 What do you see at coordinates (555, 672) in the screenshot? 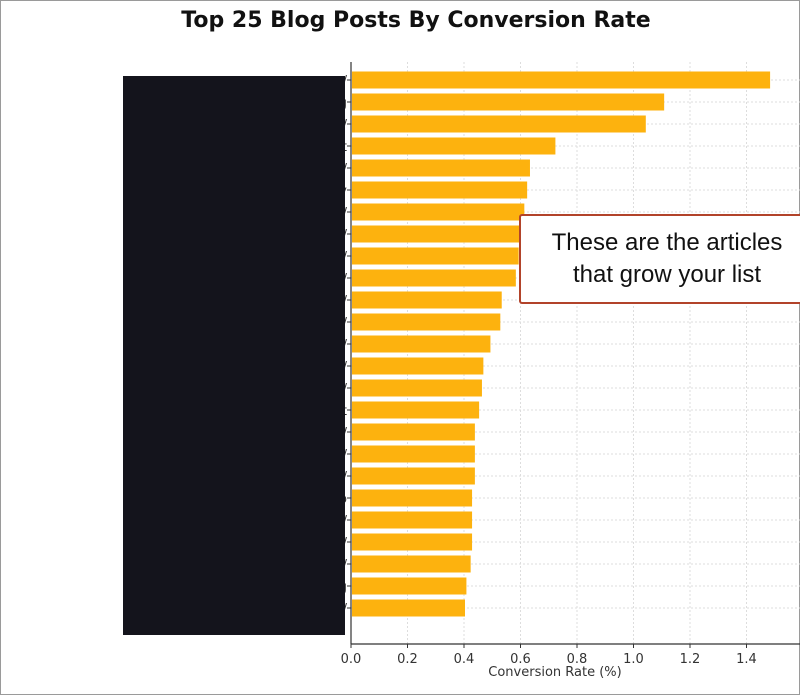
I see `x-axis-label: Conversion Rate (%)` at bounding box center [555, 672].